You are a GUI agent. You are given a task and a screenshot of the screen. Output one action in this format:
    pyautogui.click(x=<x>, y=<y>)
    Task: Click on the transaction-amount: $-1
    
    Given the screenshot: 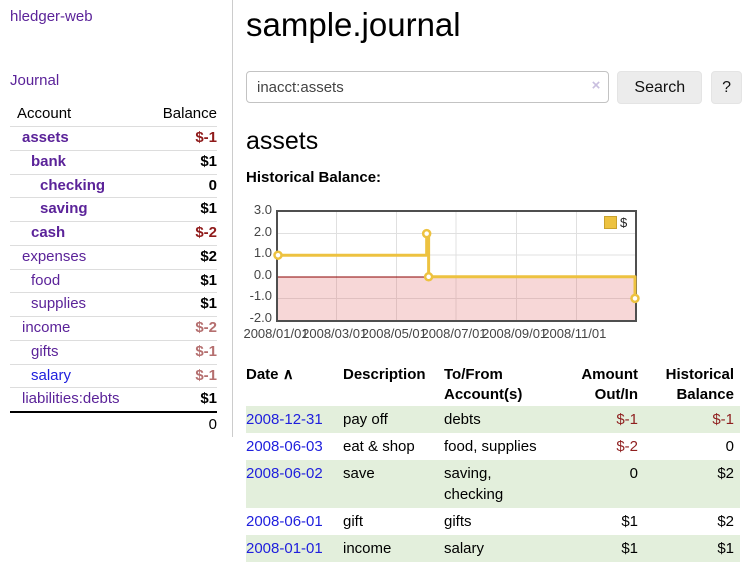 What is the action you would take?
    pyautogui.click(x=627, y=419)
    